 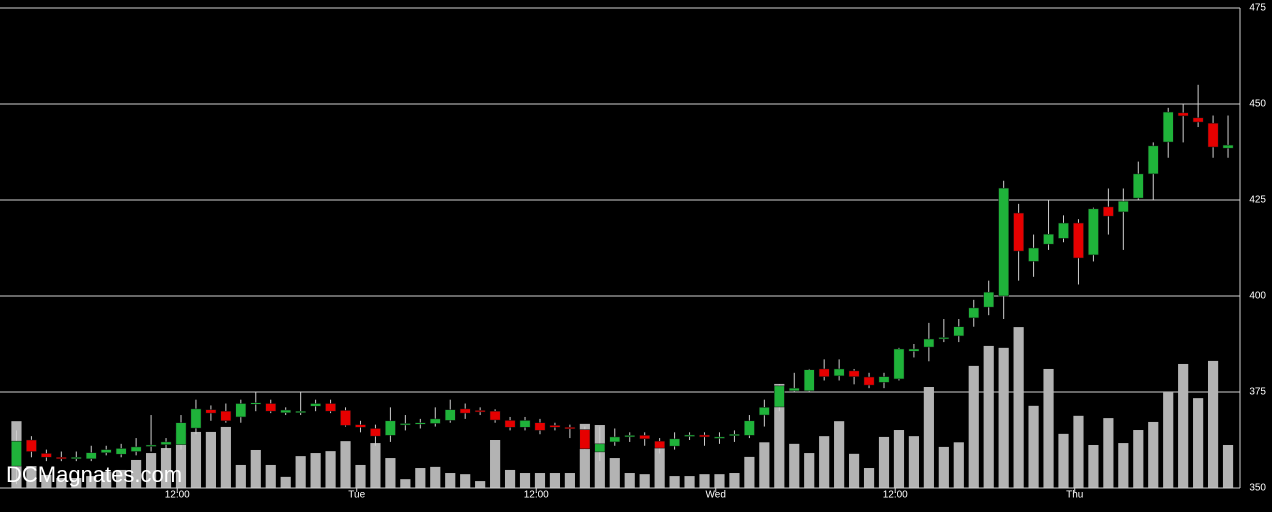 I want to click on y-tick-label: 475, so click(x=1257, y=8).